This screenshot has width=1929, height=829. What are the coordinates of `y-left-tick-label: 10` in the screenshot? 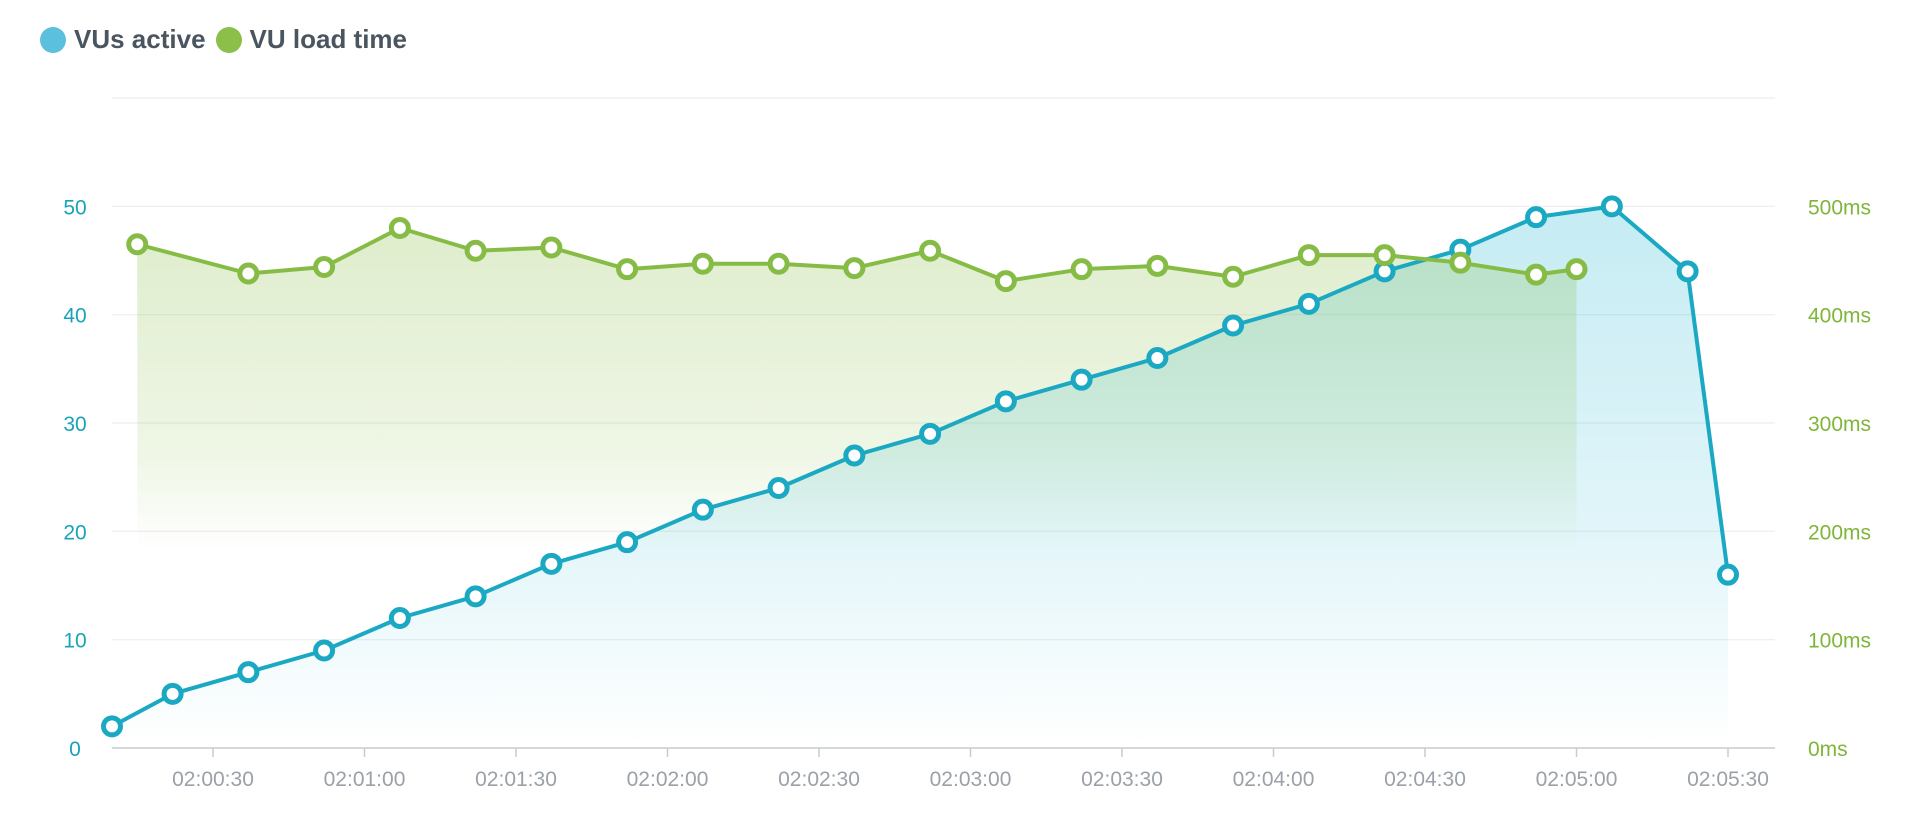 It's located at (74, 641).